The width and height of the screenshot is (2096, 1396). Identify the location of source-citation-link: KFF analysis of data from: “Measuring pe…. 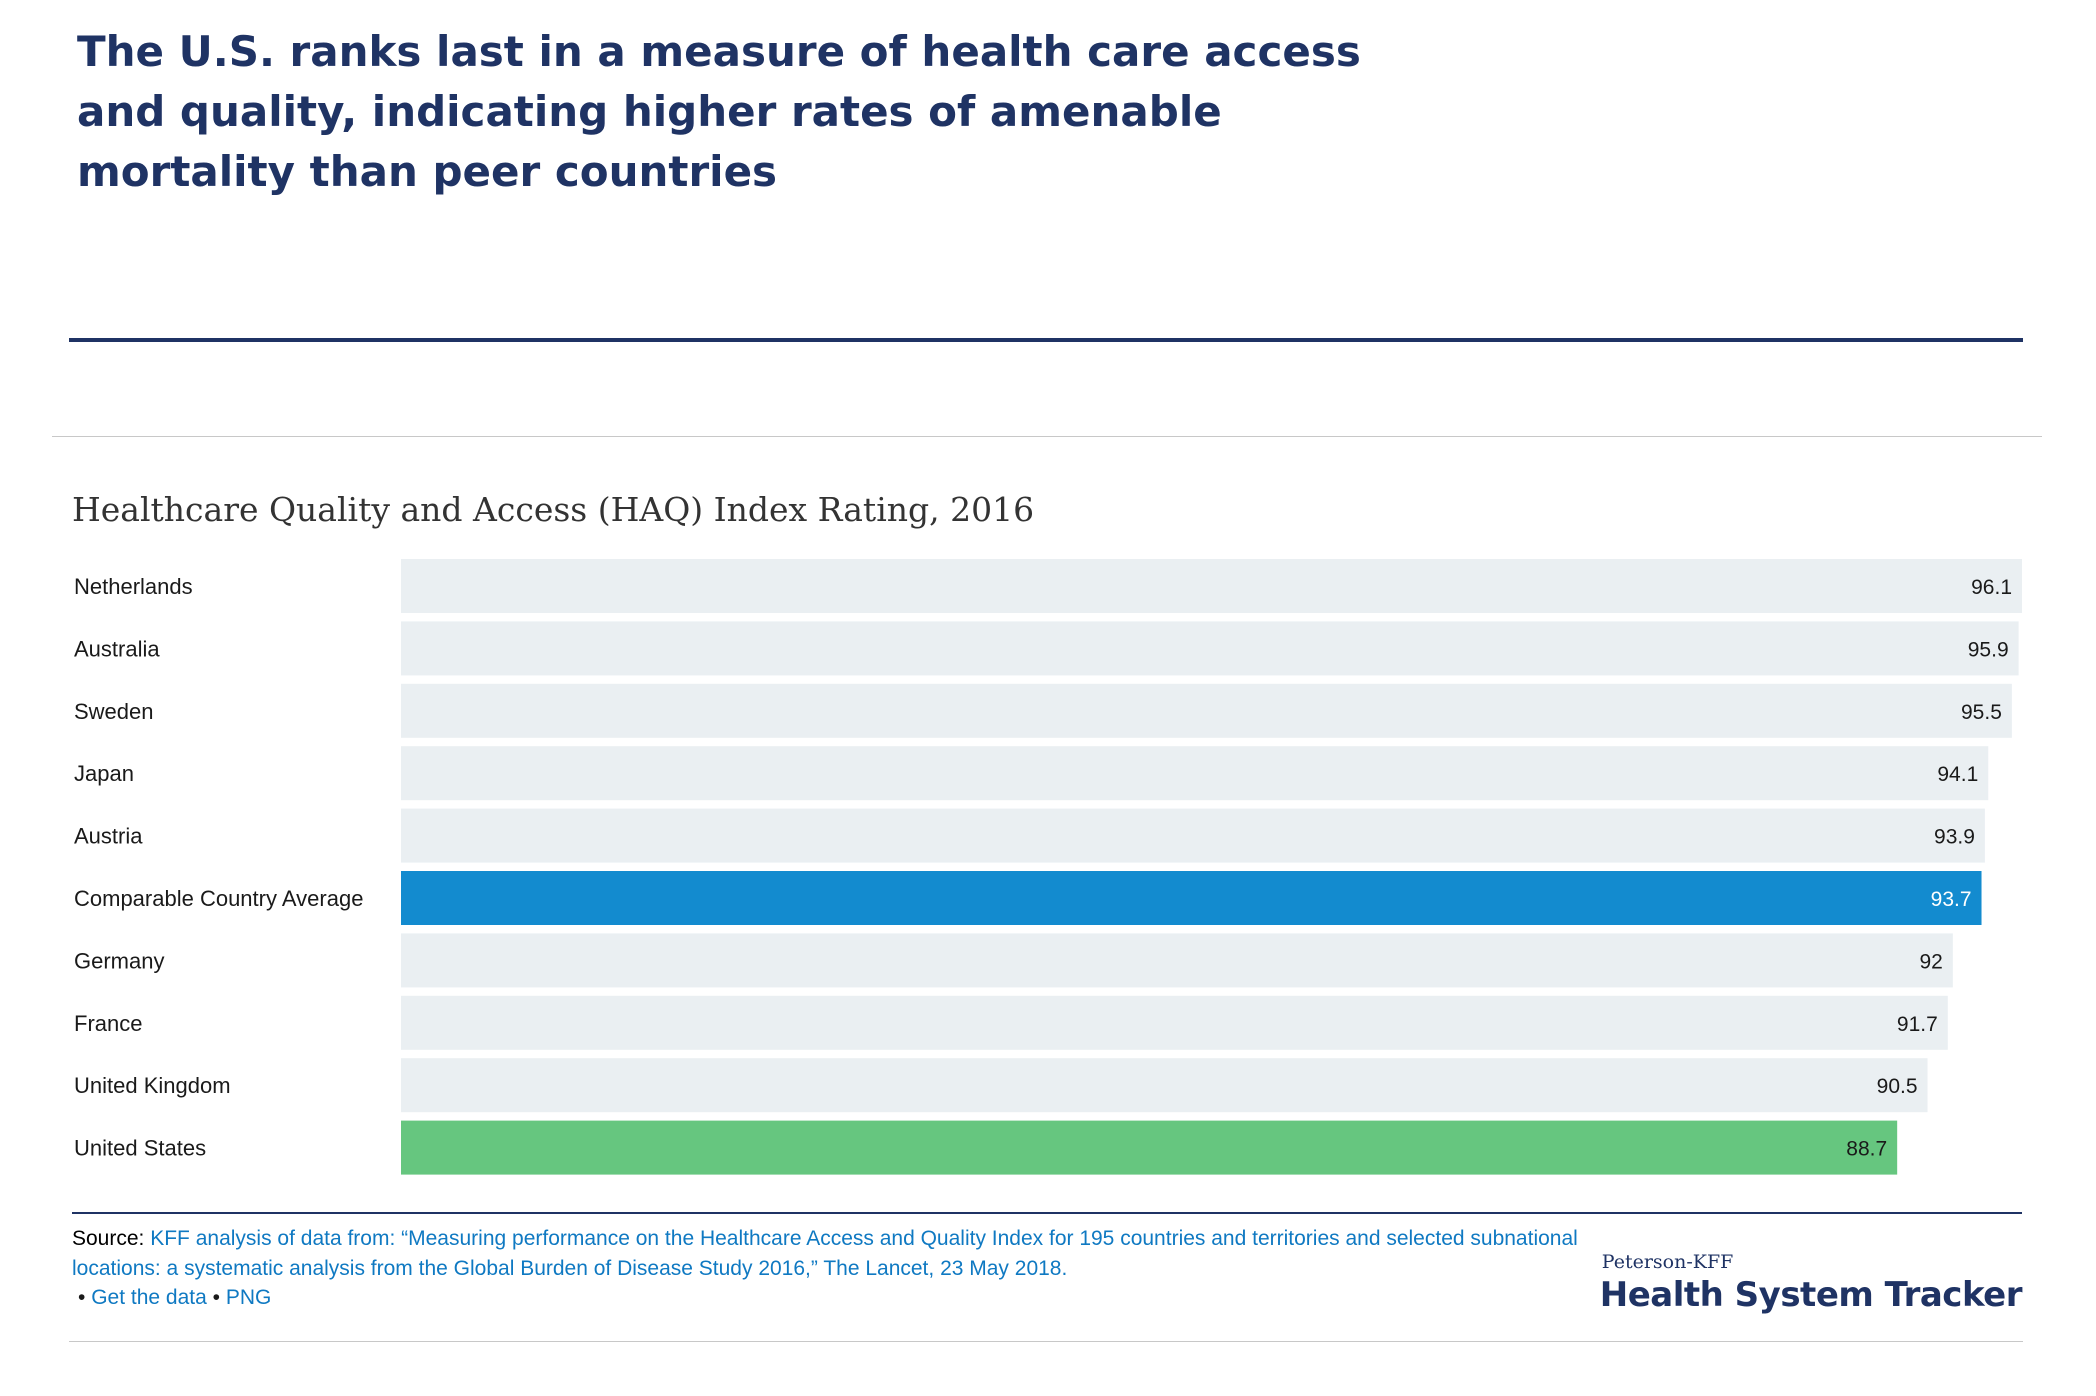
(825, 1253).